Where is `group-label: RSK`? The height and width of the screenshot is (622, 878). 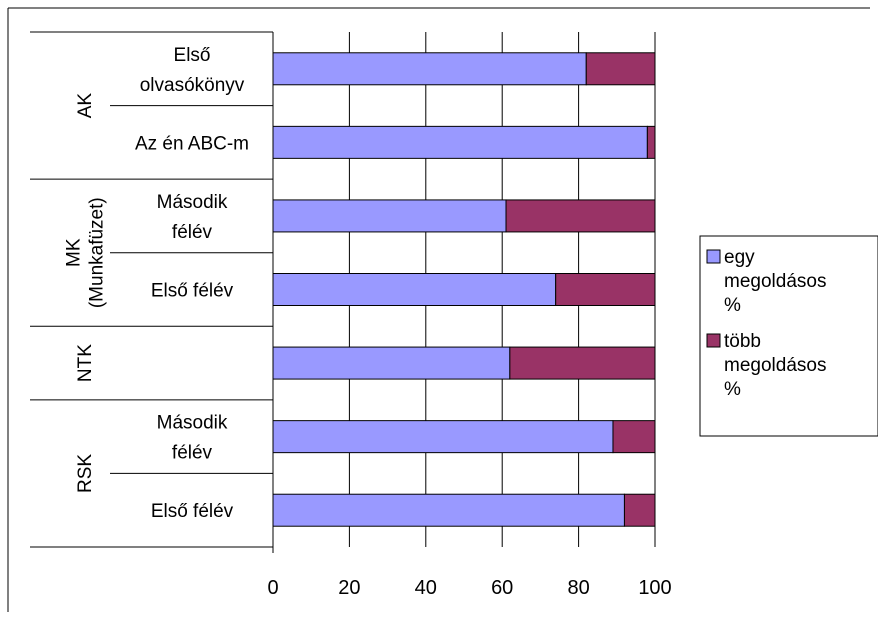
group-label: RSK is located at coordinates (85, 473).